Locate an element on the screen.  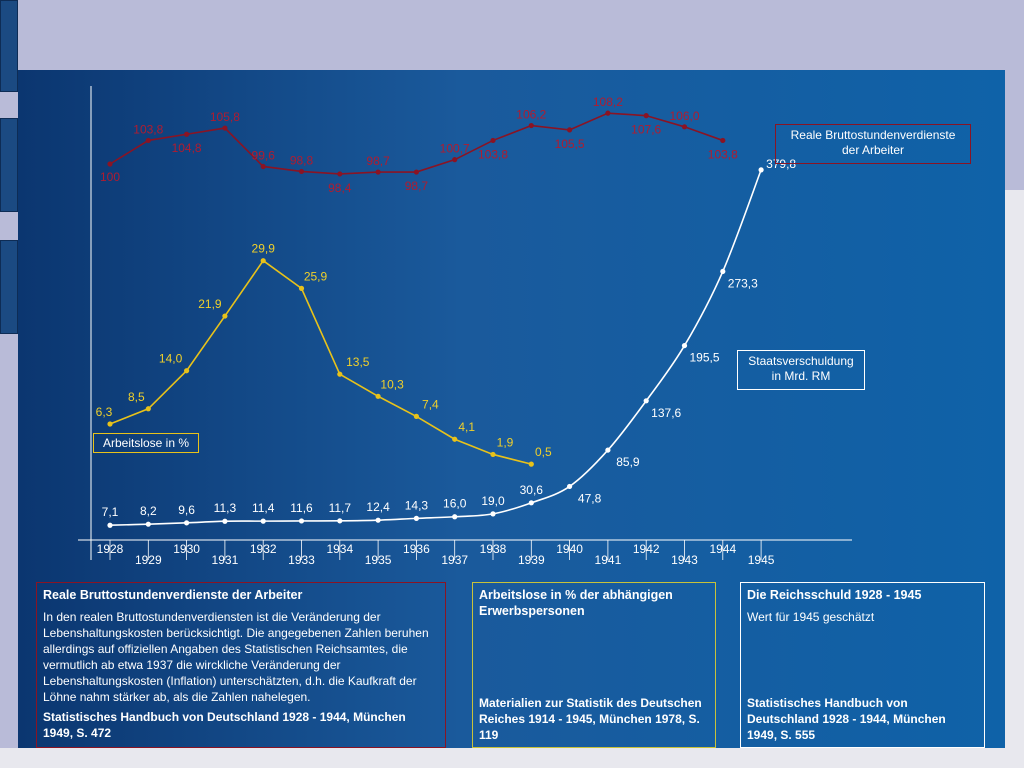
data-label-2-1928: 7,1 is located at coordinates (110, 512).